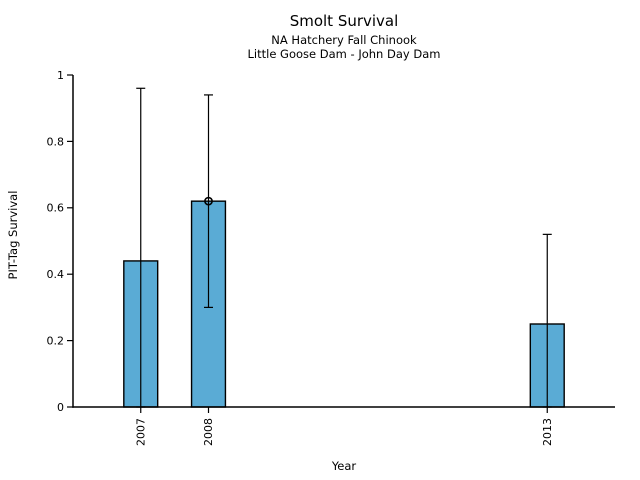  What do you see at coordinates (140, 432) in the screenshot?
I see `x-tick-label: 2007` at bounding box center [140, 432].